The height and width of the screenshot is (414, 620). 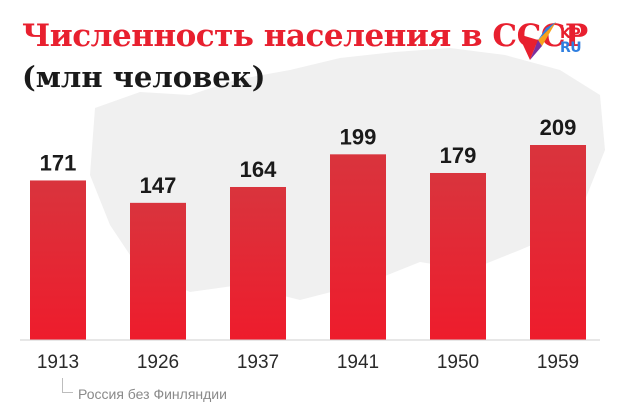 I want to click on data-label-1950: 179, so click(x=458, y=155).